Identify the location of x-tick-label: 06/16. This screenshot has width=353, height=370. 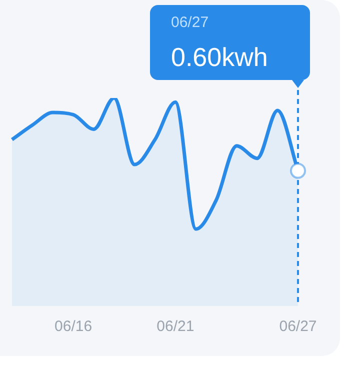
(73, 327).